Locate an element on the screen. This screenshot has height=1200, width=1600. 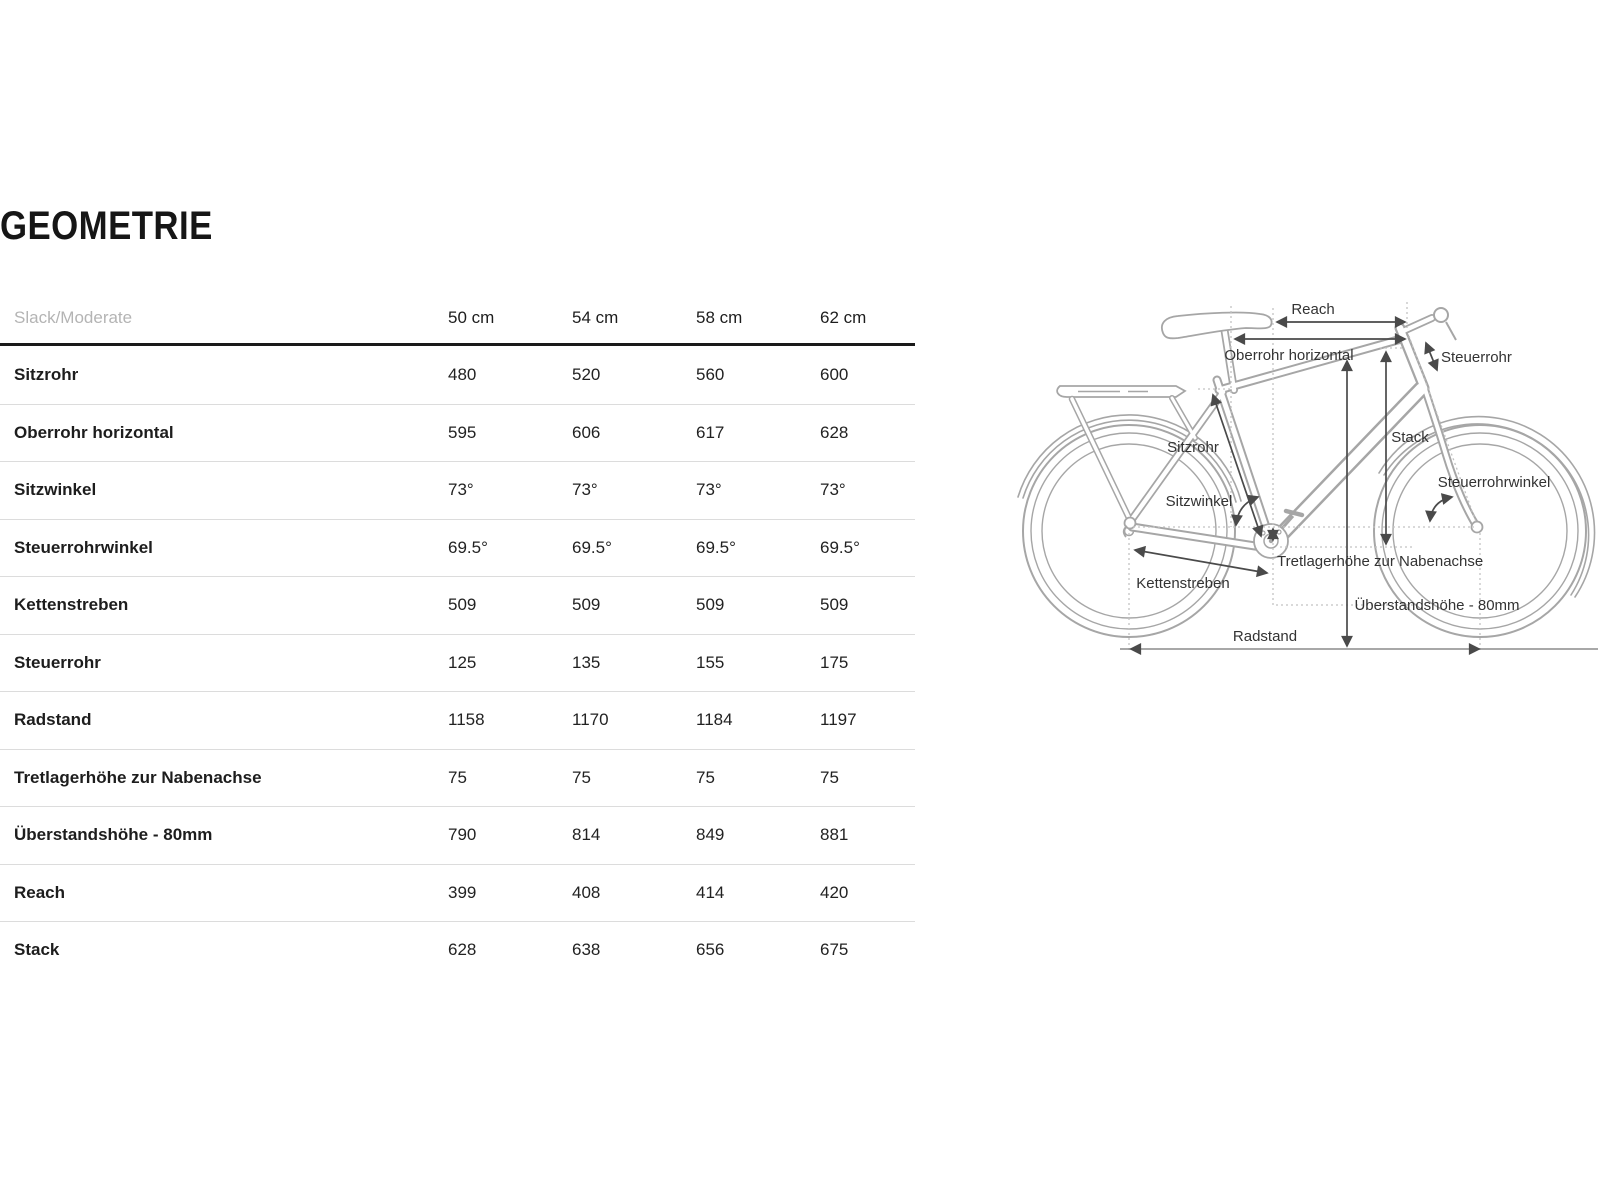
steuerrohr-arrow is located at coordinates (1431, 356).